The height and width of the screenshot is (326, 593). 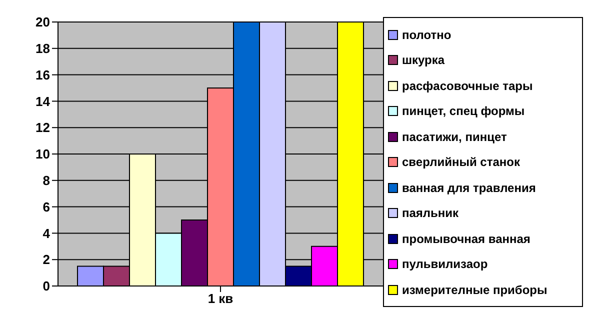 I want to click on legend-label: ванная для травления, so click(x=469, y=187).